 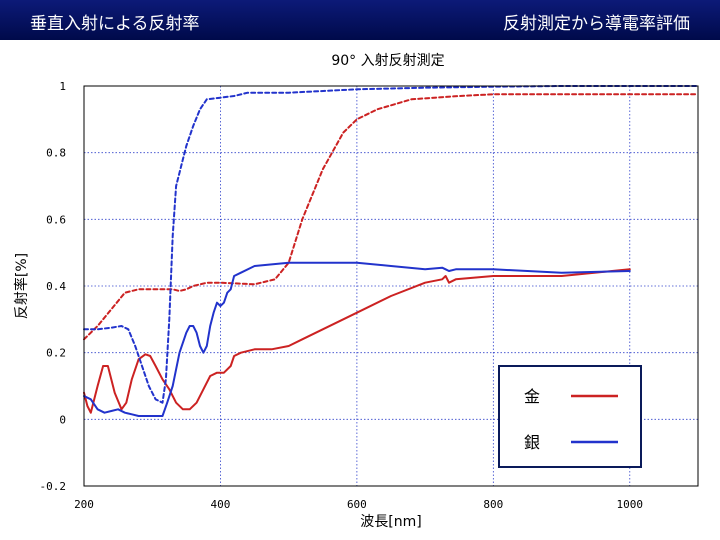 What do you see at coordinates (56, 219) in the screenshot?
I see `y-tick-label: 0.6` at bounding box center [56, 219].